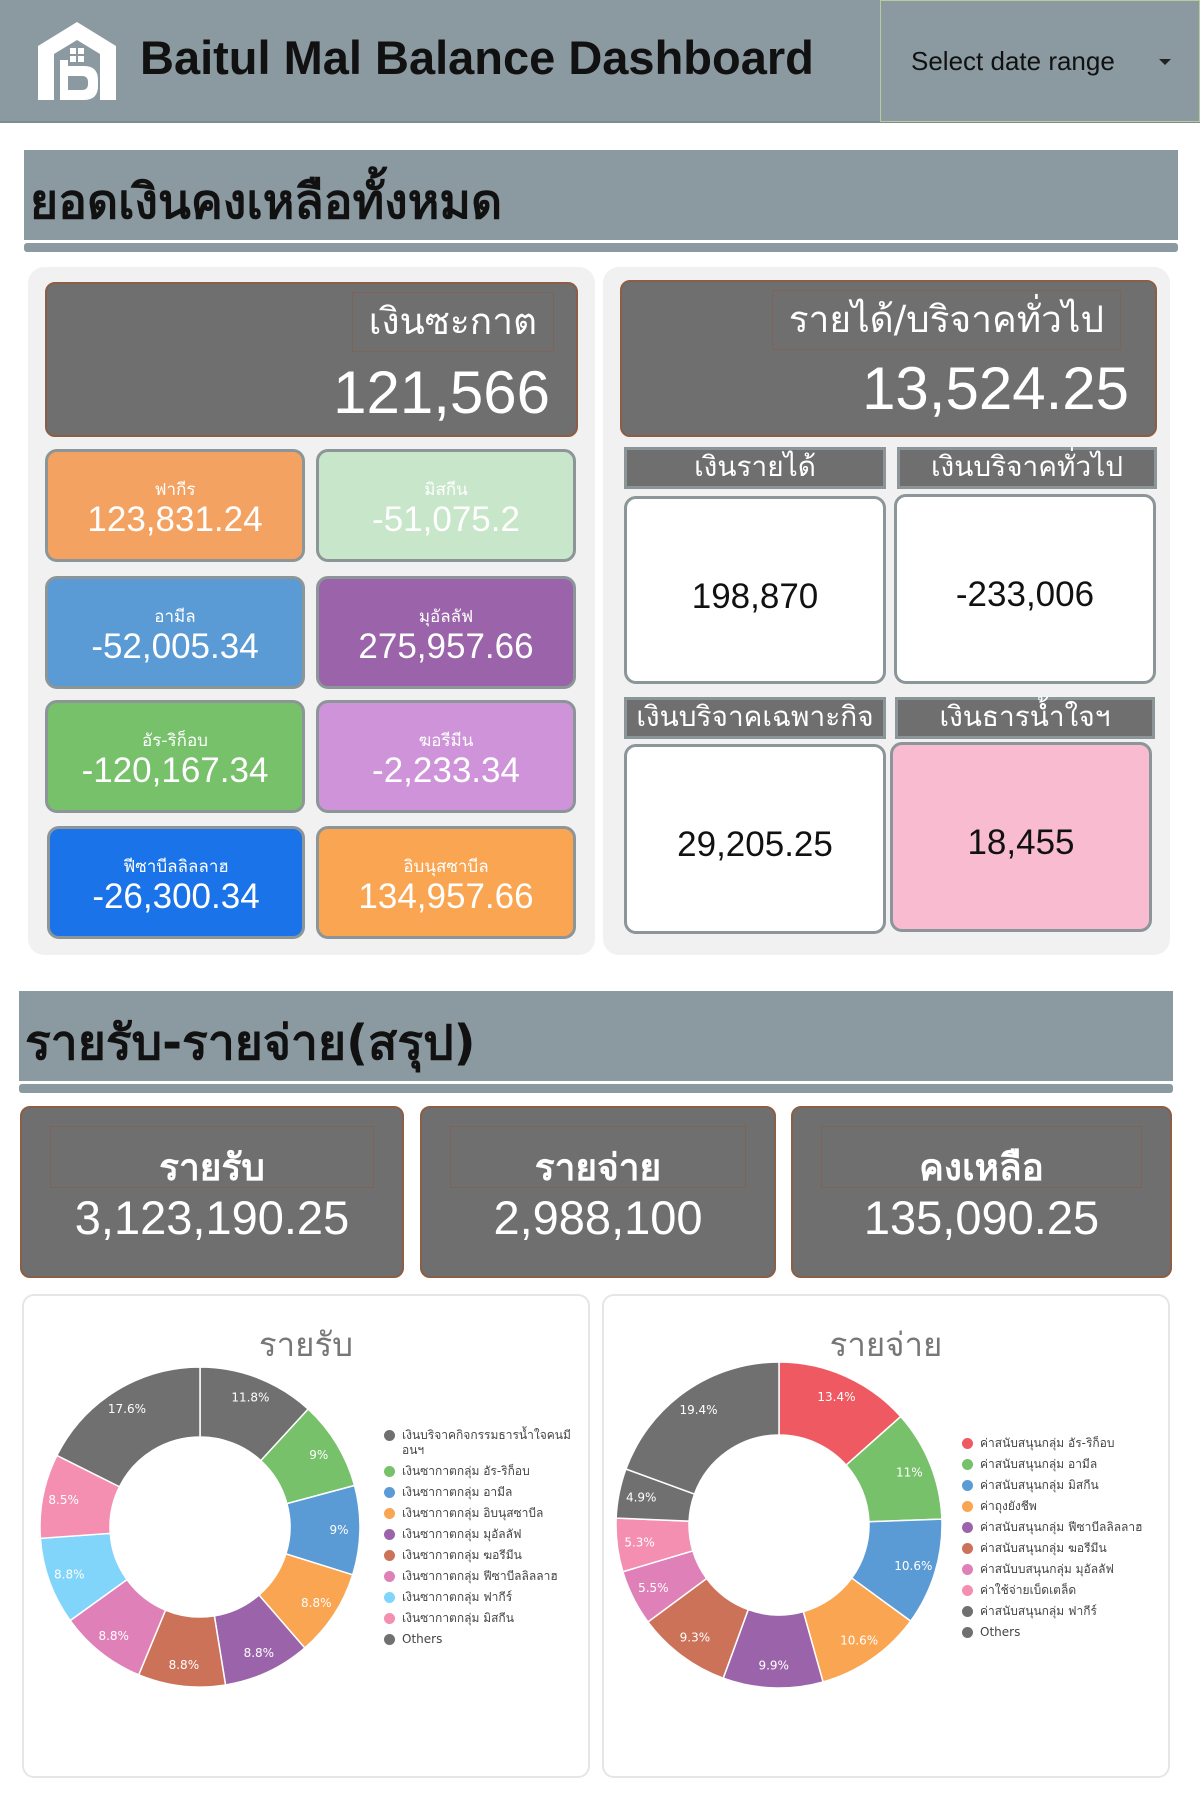 This screenshot has width=1200, height=1800. I want to click on legend-label: เงินบริจาคกิจกรรมธารน้ำใจคนมีอนฯ, so click(486, 1442).